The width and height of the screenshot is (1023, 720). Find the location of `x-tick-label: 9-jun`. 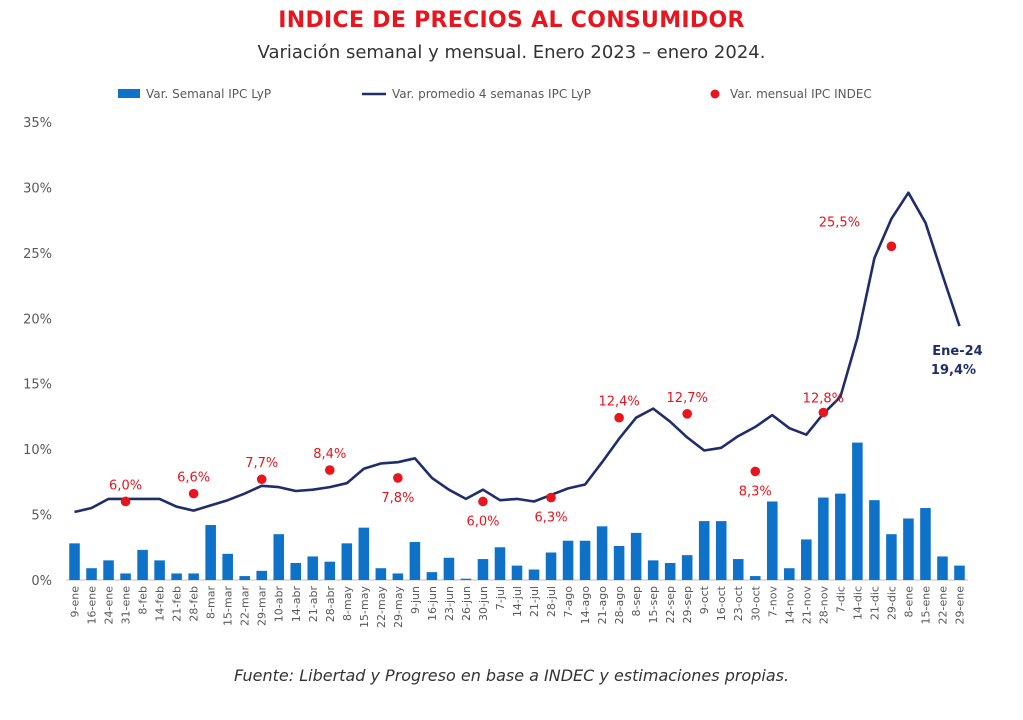

x-tick-label: 9-jun is located at coordinates (415, 600).